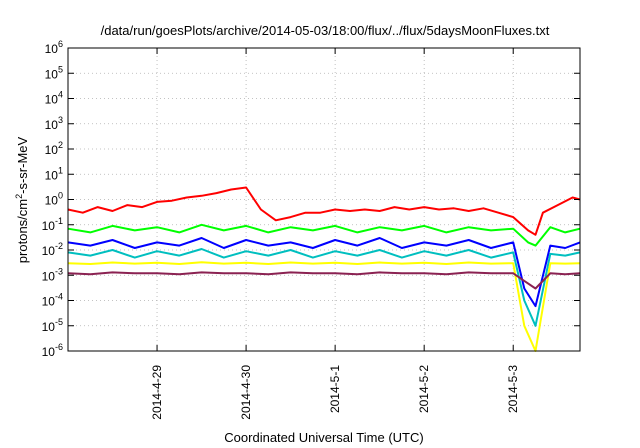  Describe the element at coordinates (60, 120) in the screenshot. I see `y-tick-exponent: 3` at that location.